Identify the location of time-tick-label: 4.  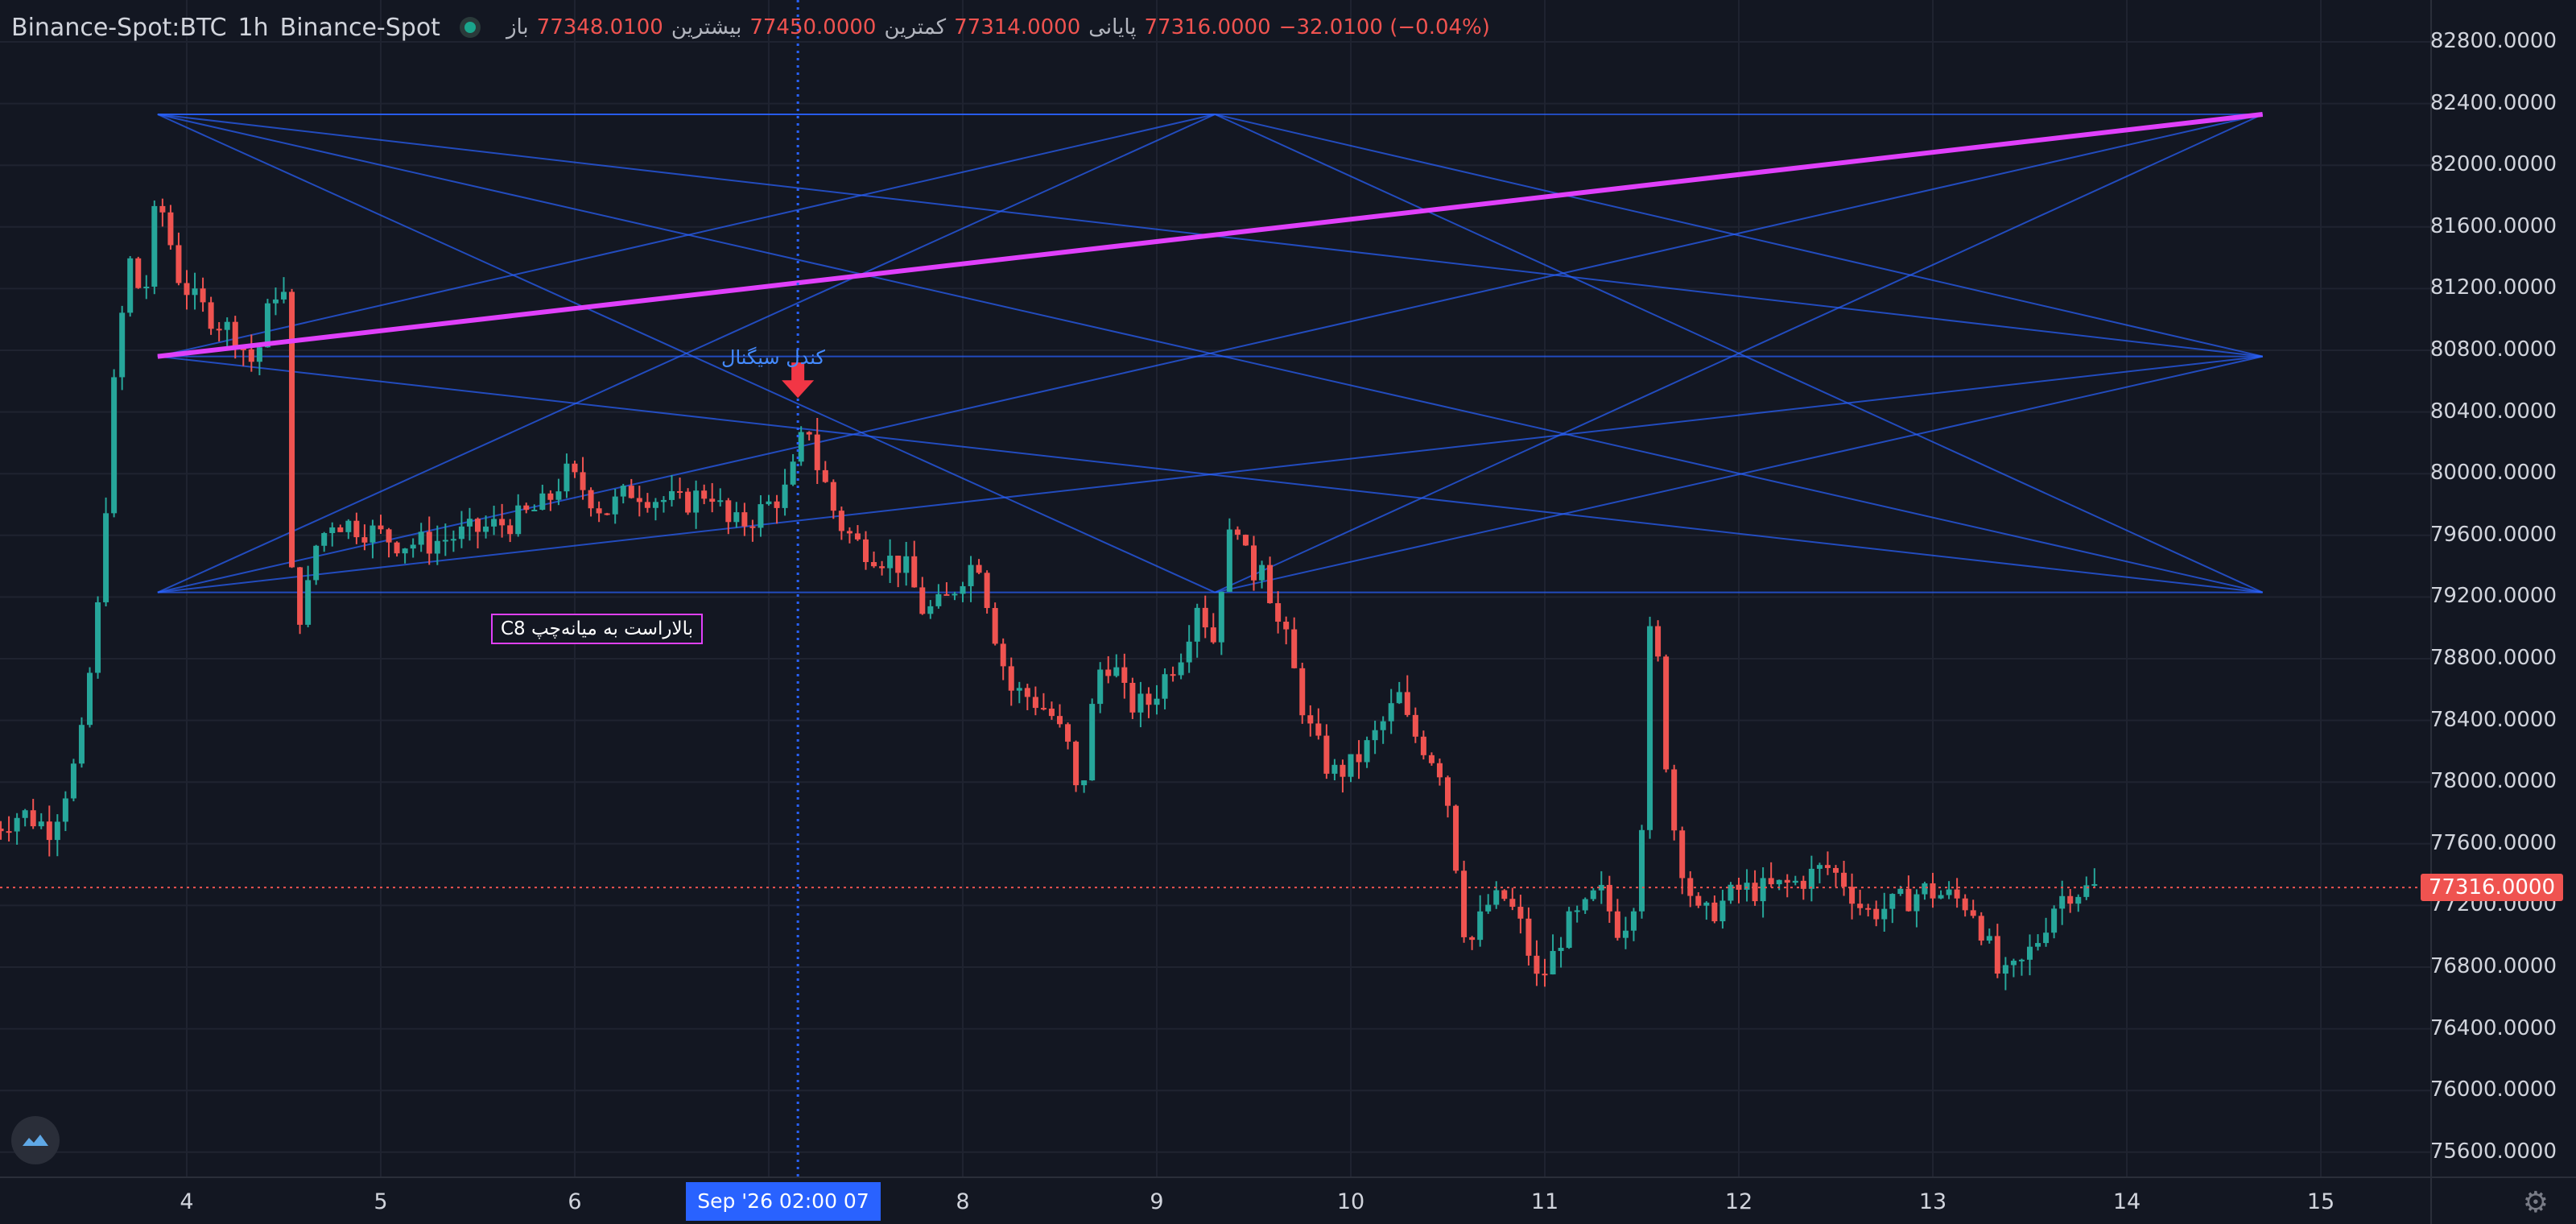
(187, 1201).